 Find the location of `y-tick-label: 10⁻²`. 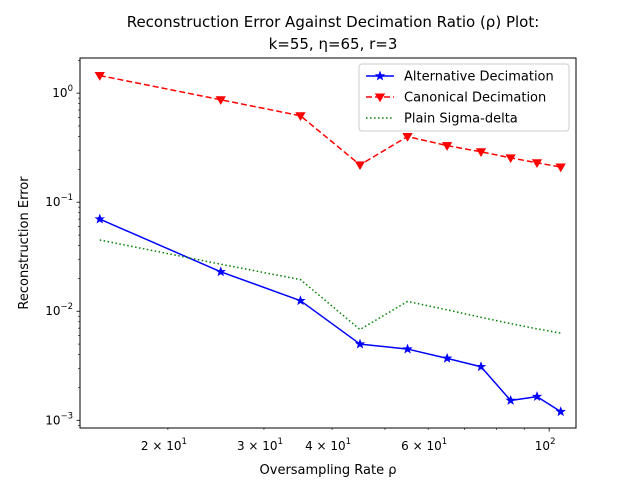

y-tick-label: 10⁻² is located at coordinates (59, 310).